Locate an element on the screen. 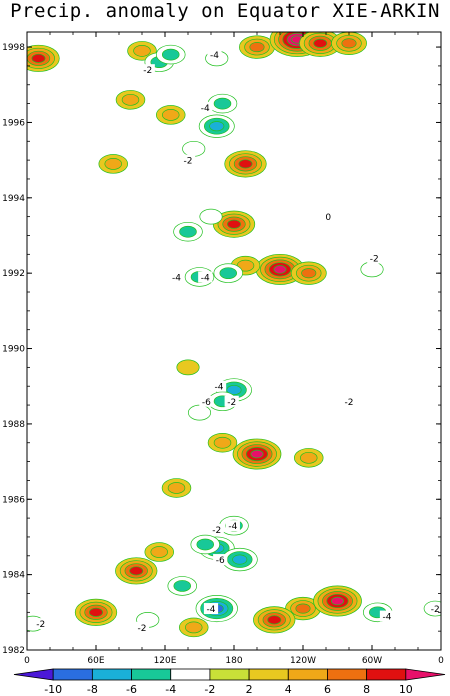  x-tick-label: 180 is located at coordinates (233, 661).